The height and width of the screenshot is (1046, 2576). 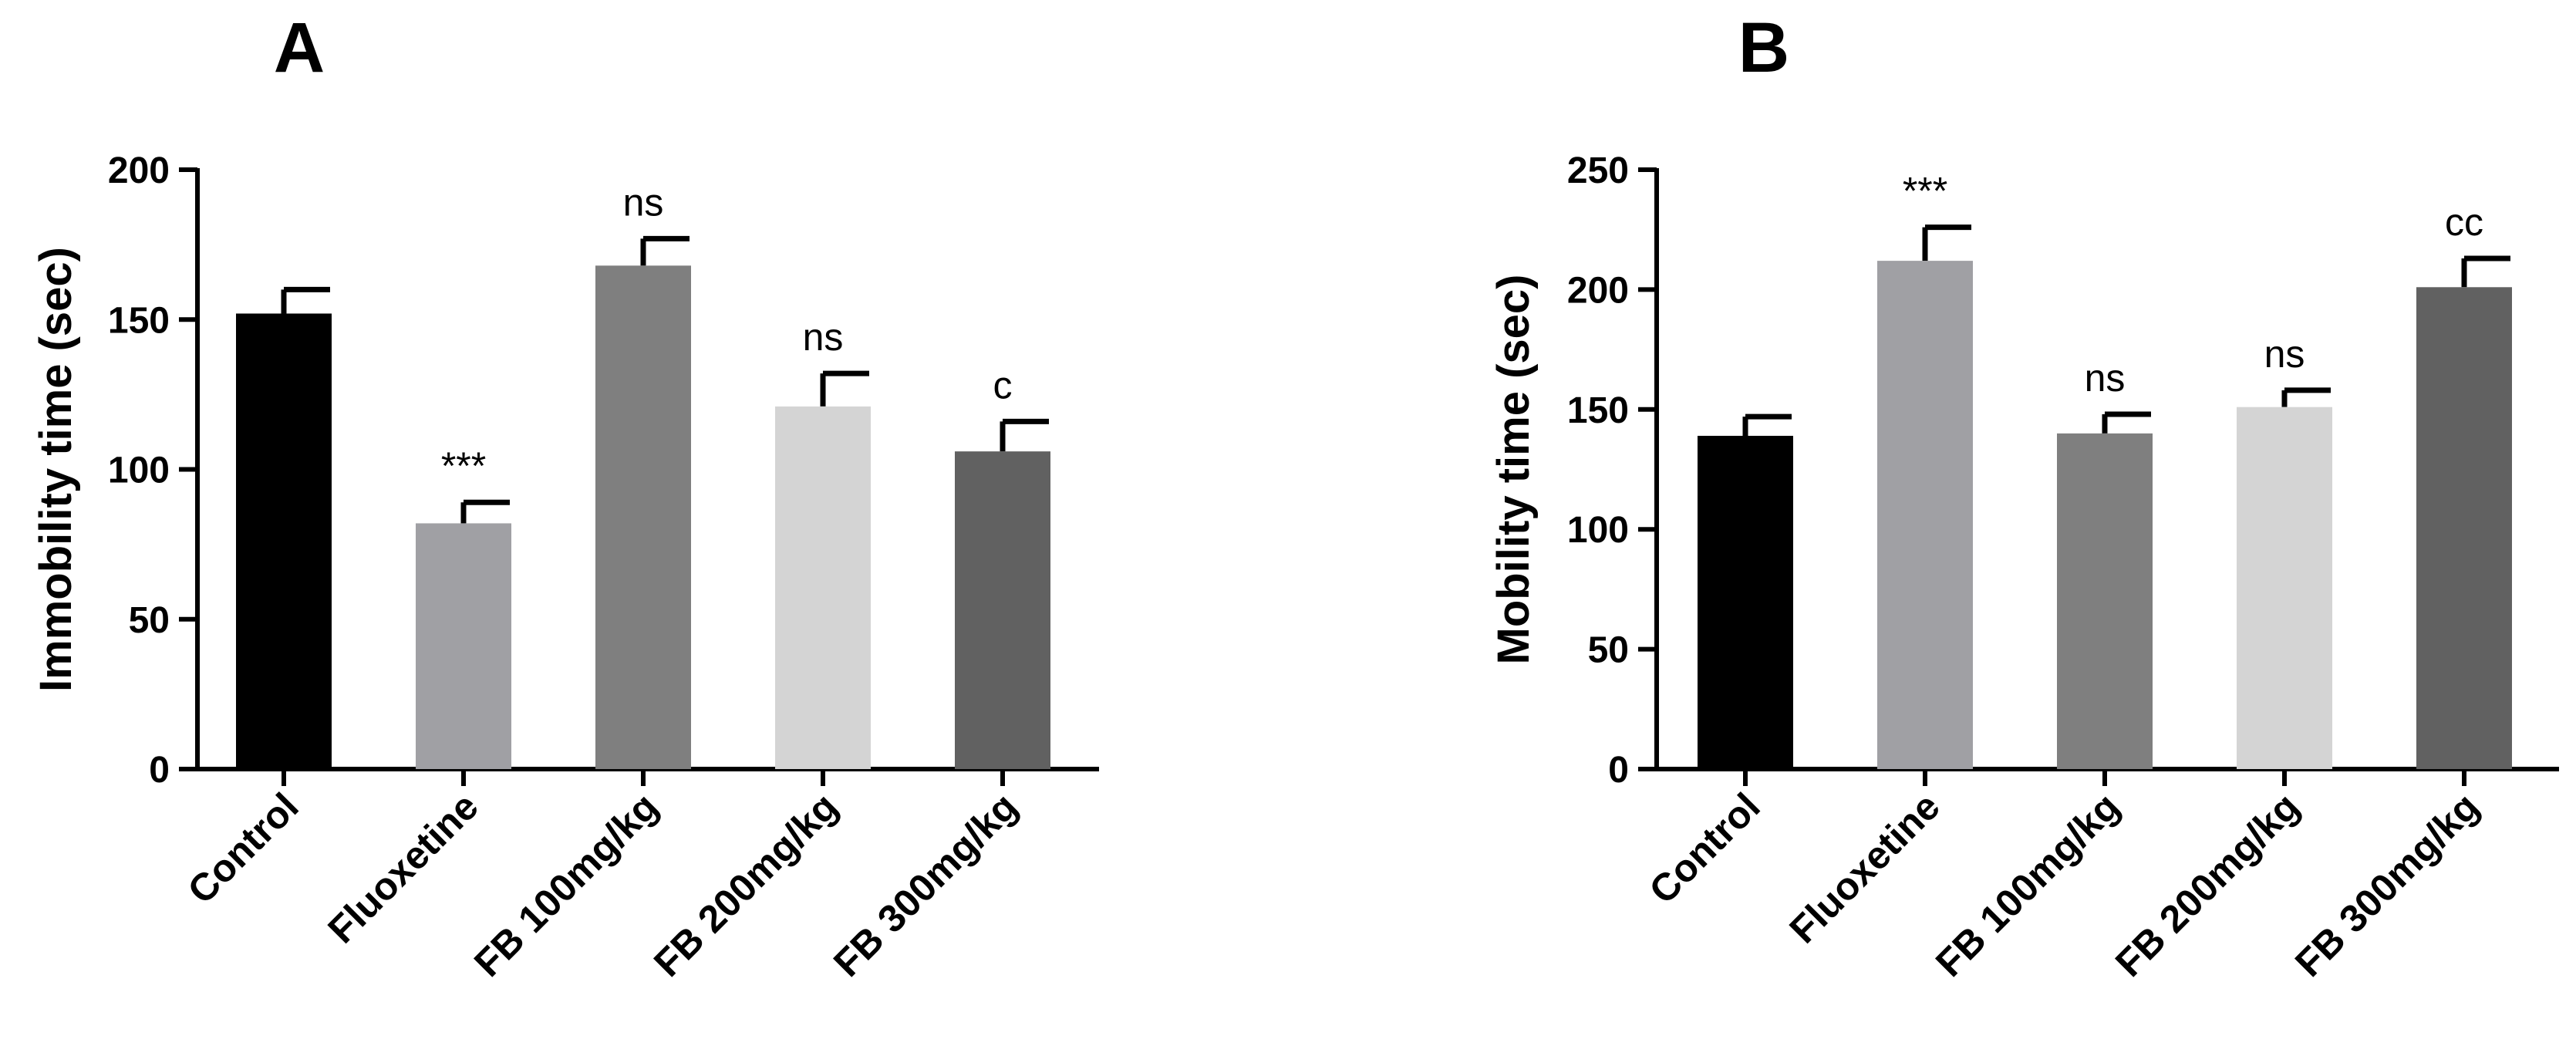 What do you see at coordinates (1003, 385) in the screenshot?
I see `significance-label: c` at bounding box center [1003, 385].